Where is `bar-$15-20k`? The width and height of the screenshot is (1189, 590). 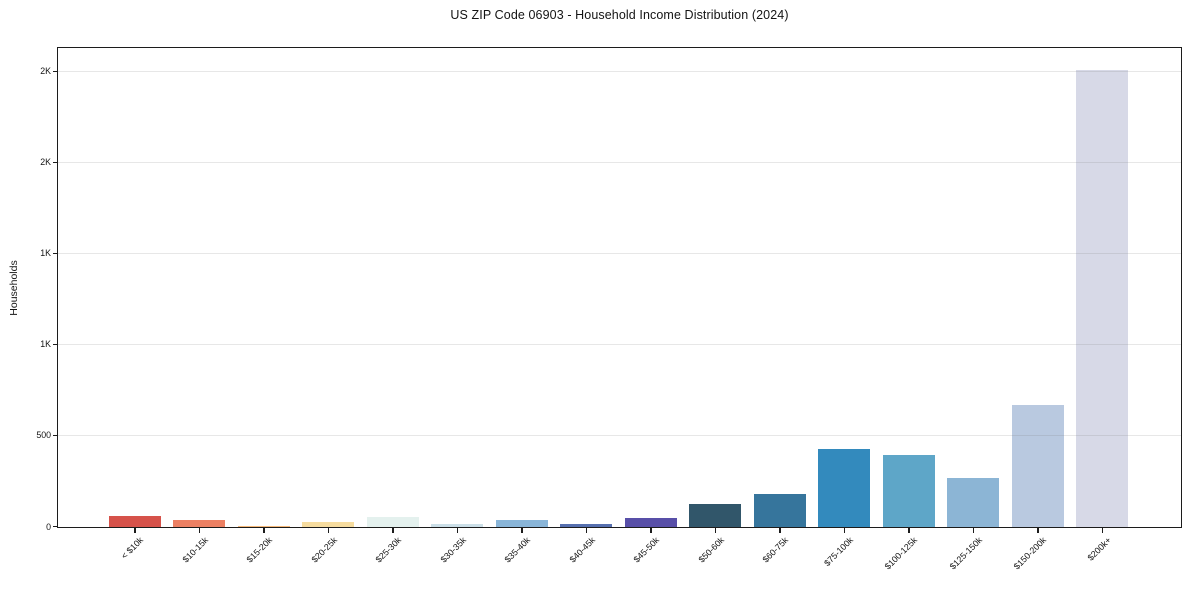
bar-$15-20k is located at coordinates (263, 526).